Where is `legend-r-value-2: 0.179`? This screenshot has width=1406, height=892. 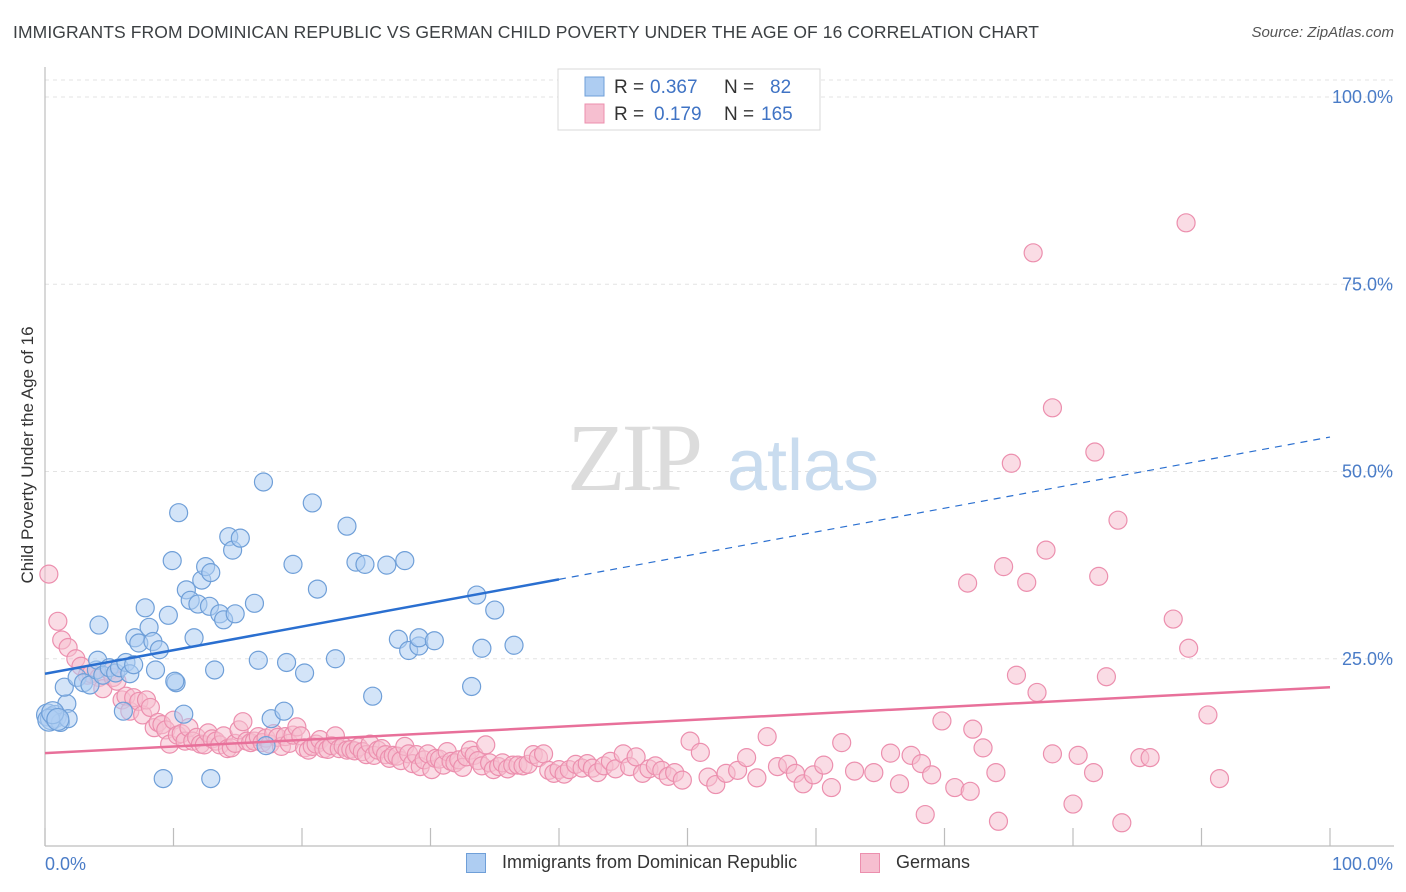 legend-r-value-2: 0.179 is located at coordinates (678, 114).